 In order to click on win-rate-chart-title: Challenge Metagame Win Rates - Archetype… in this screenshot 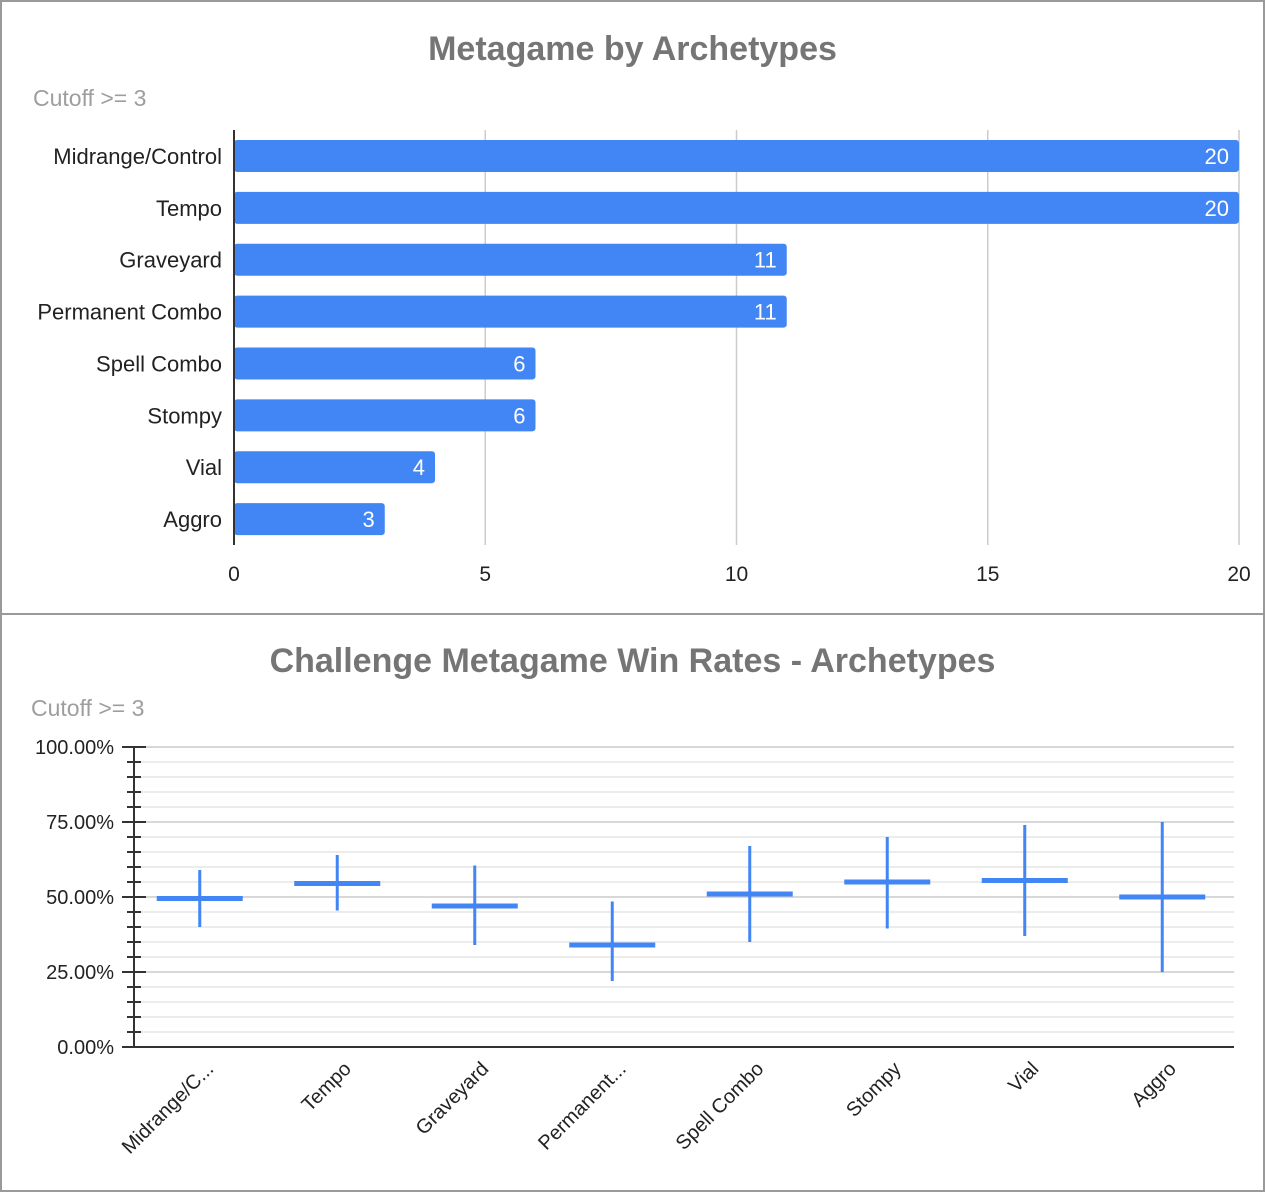, I will do `click(632, 661)`.